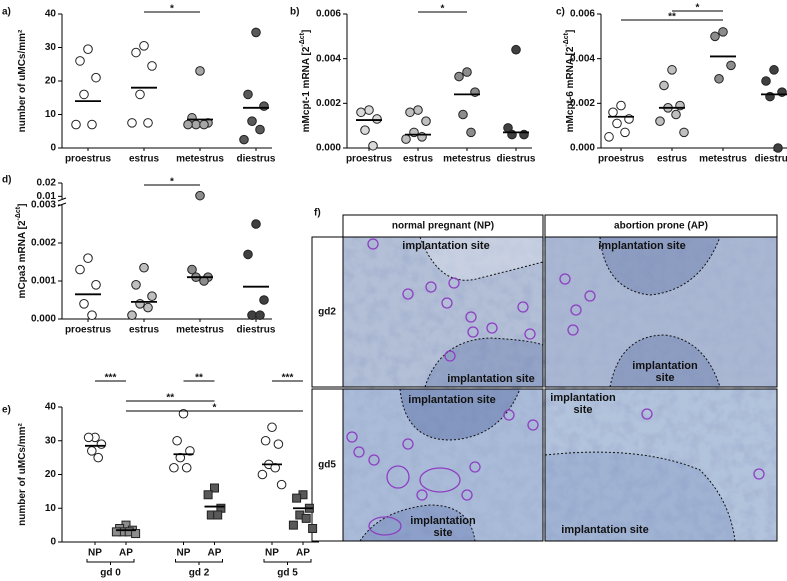  I want to click on group-label: gd 5, so click(287, 573).